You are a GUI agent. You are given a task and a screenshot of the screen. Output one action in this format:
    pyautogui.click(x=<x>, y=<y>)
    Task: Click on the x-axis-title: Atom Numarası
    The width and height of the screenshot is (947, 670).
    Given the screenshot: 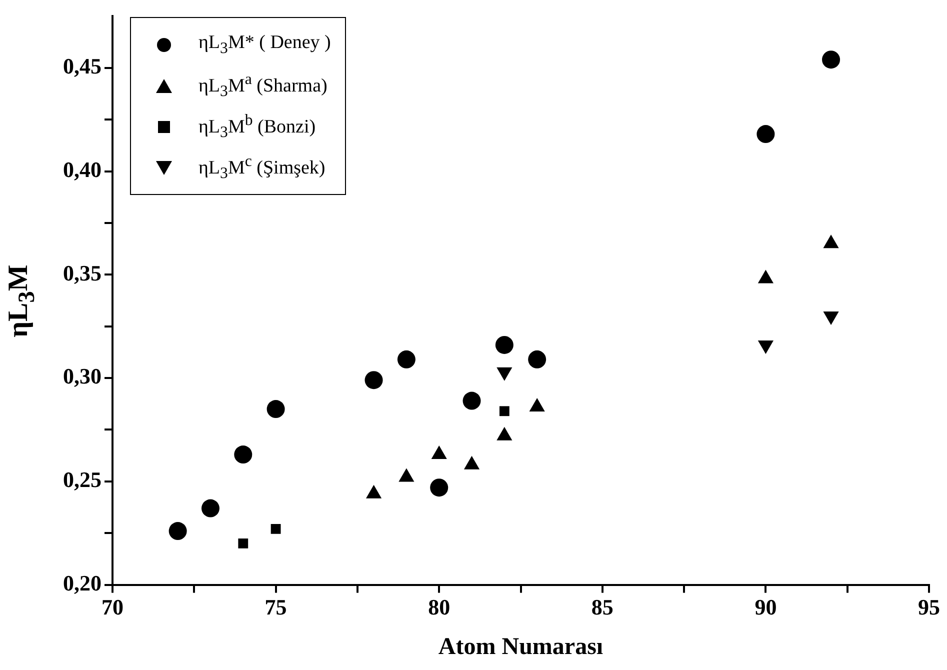 What is the action you would take?
    pyautogui.click(x=521, y=647)
    